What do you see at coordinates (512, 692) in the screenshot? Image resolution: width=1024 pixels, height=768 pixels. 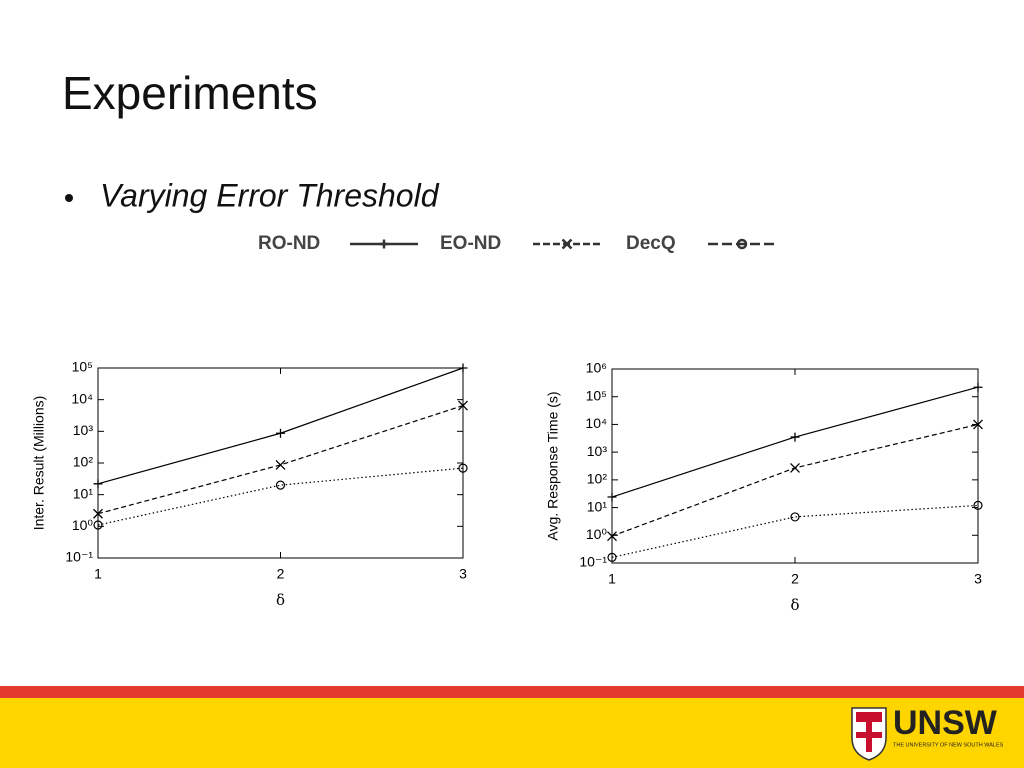 I see `footer-red-band` at bounding box center [512, 692].